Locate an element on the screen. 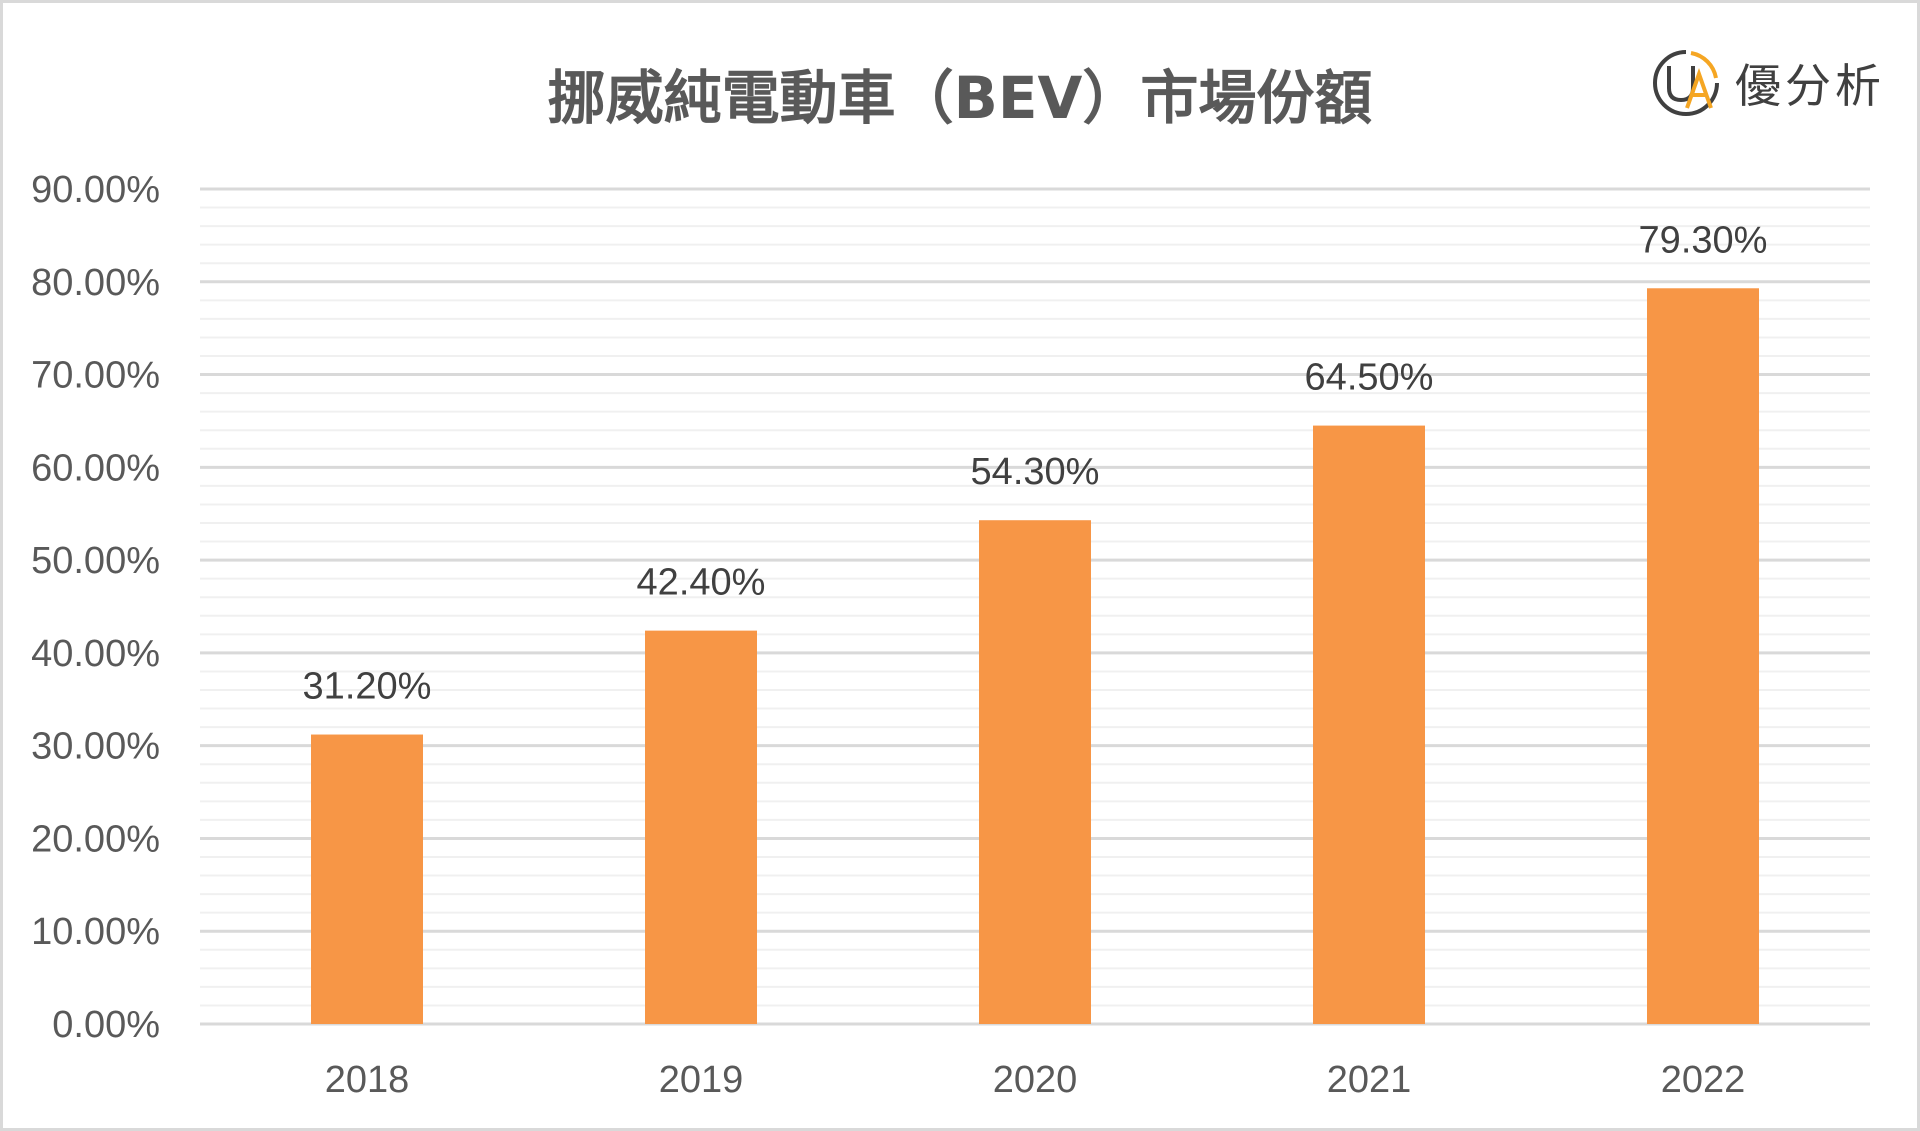  data-label-2022: 79.30% is located at coordinates (1703, 240).